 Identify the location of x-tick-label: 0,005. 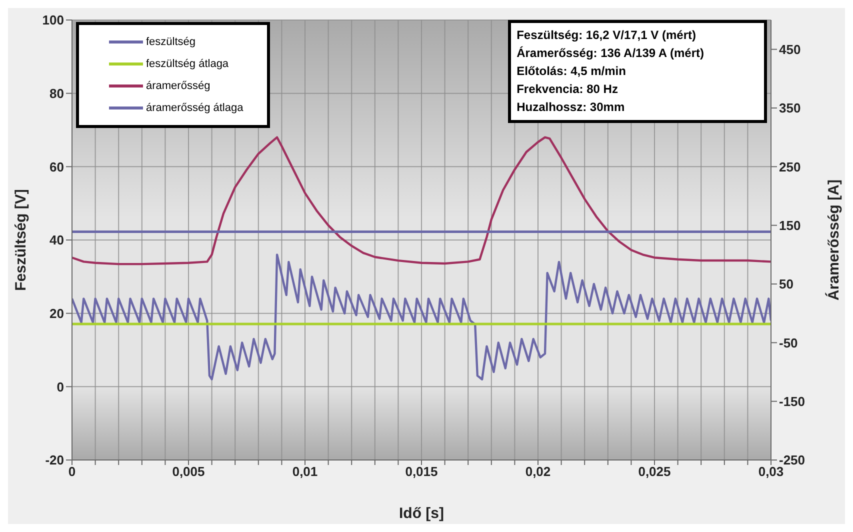
(188, 472).